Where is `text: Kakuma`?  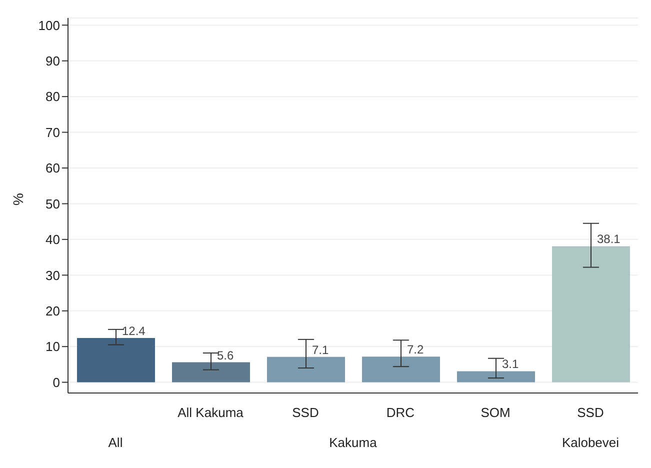
text: Kakuma is located at coordinates (353, 442).